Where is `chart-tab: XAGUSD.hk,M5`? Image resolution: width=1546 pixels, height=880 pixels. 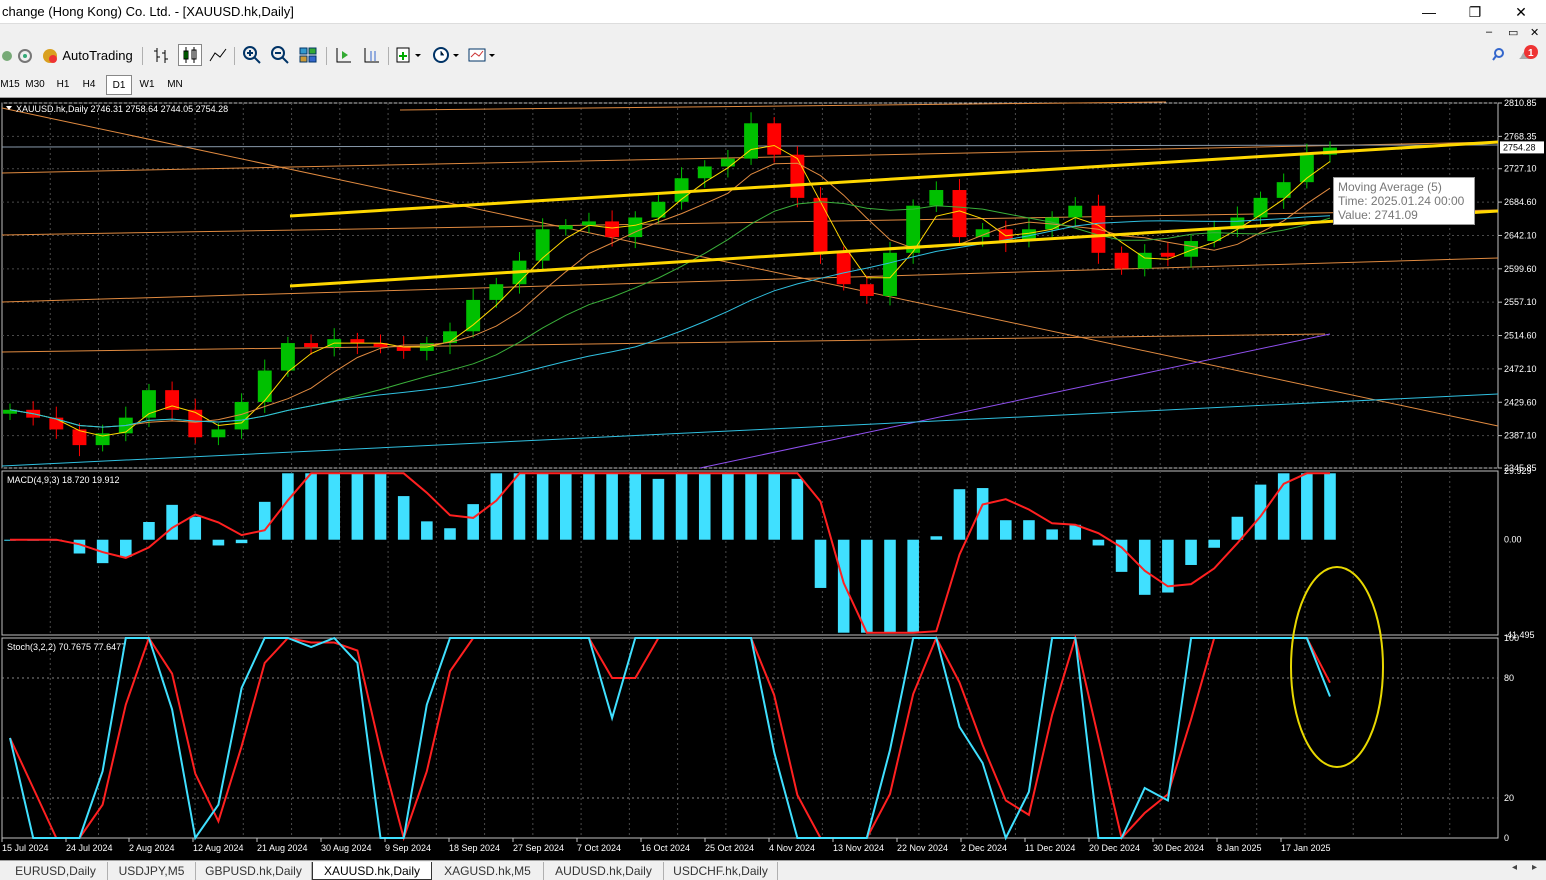 chart-tab: XAGUSD.hk,M5 is located at coordinates (488, 871).